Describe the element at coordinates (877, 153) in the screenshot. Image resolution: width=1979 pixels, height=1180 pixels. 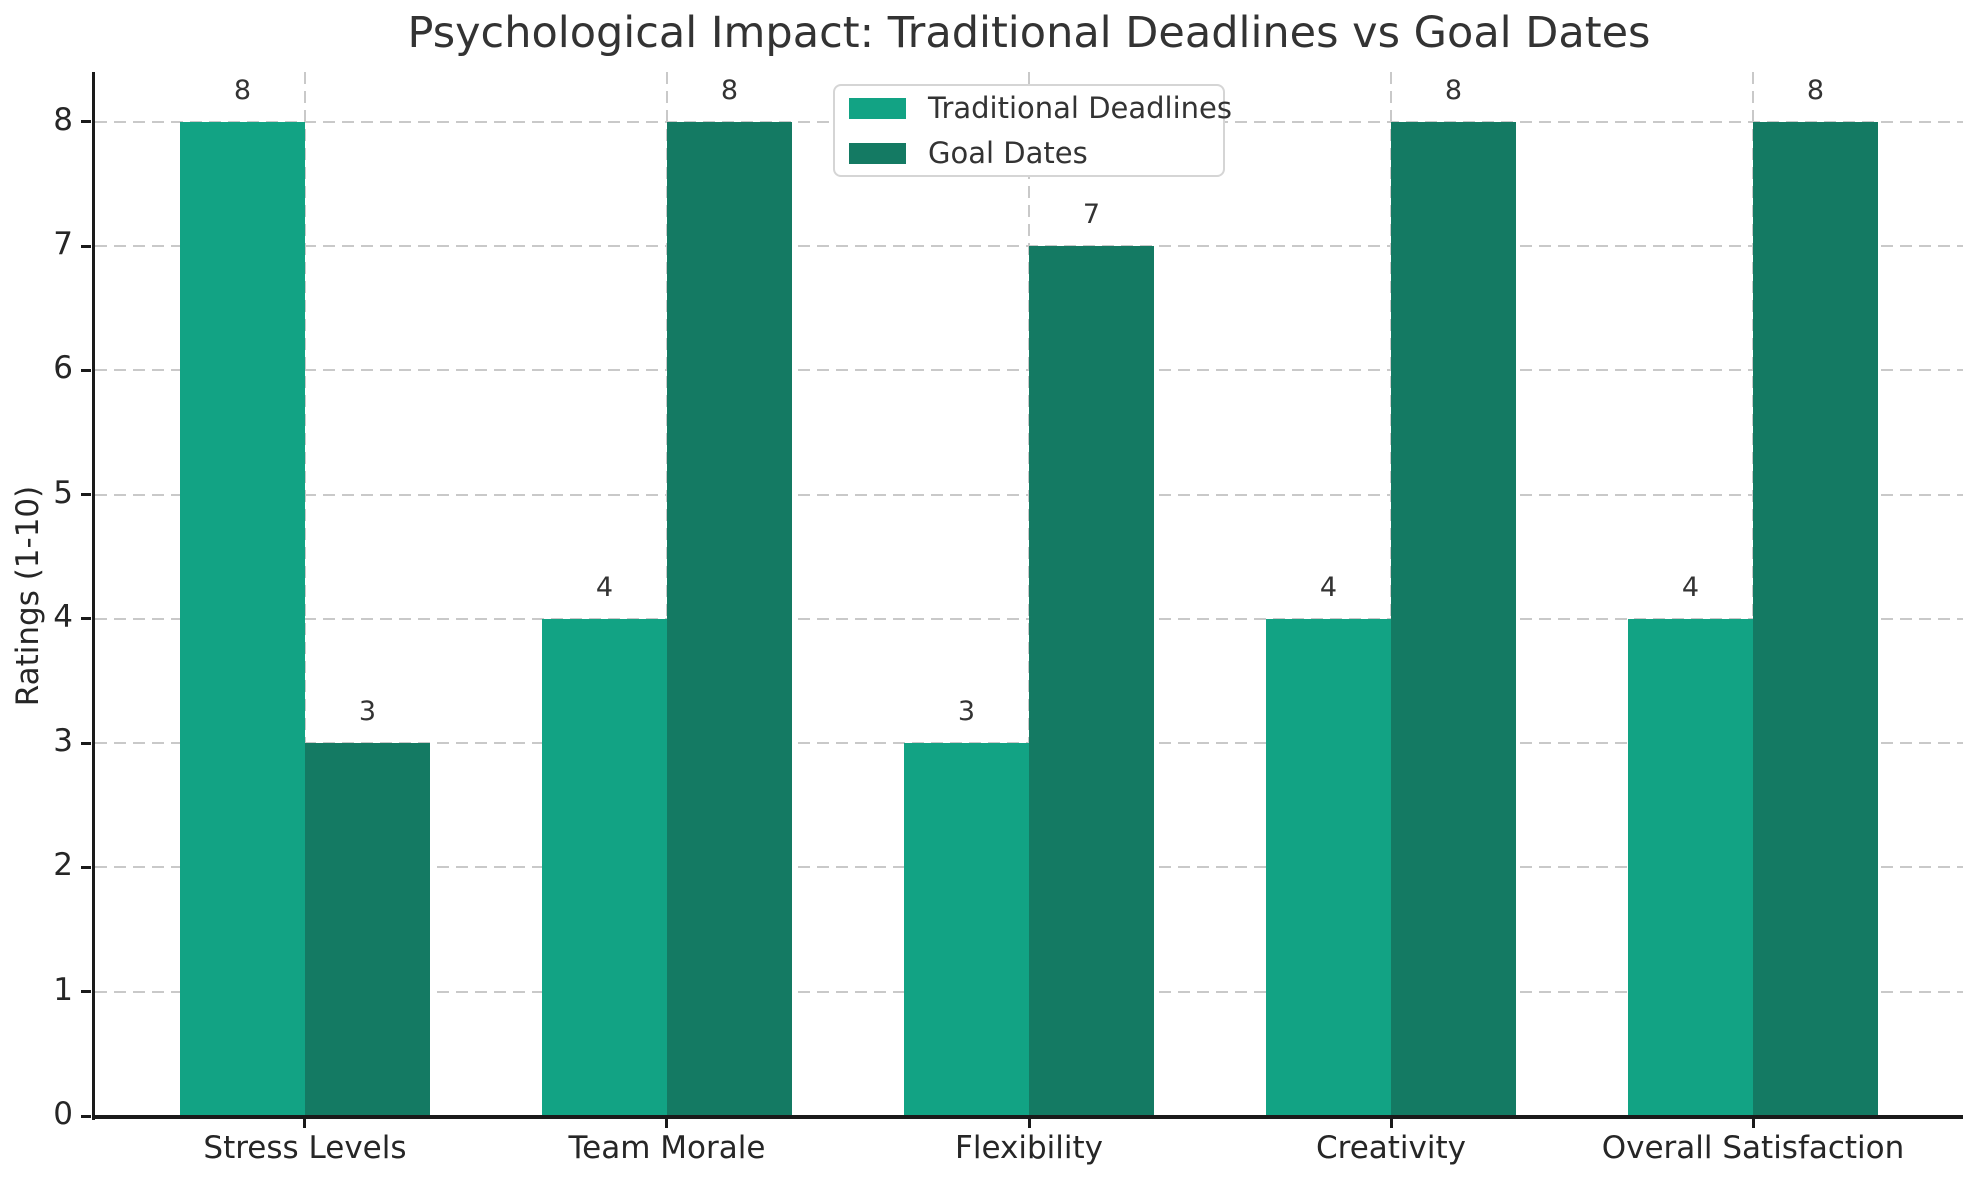
I see `legend-swatch-goal-dates` at that location.